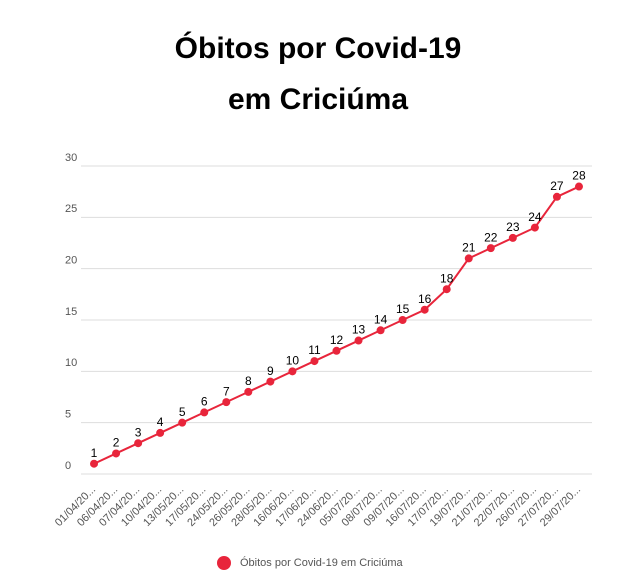  Describe the element at coordinates (579, 176) in the screenshot. I see `data-label: 28` at that location.